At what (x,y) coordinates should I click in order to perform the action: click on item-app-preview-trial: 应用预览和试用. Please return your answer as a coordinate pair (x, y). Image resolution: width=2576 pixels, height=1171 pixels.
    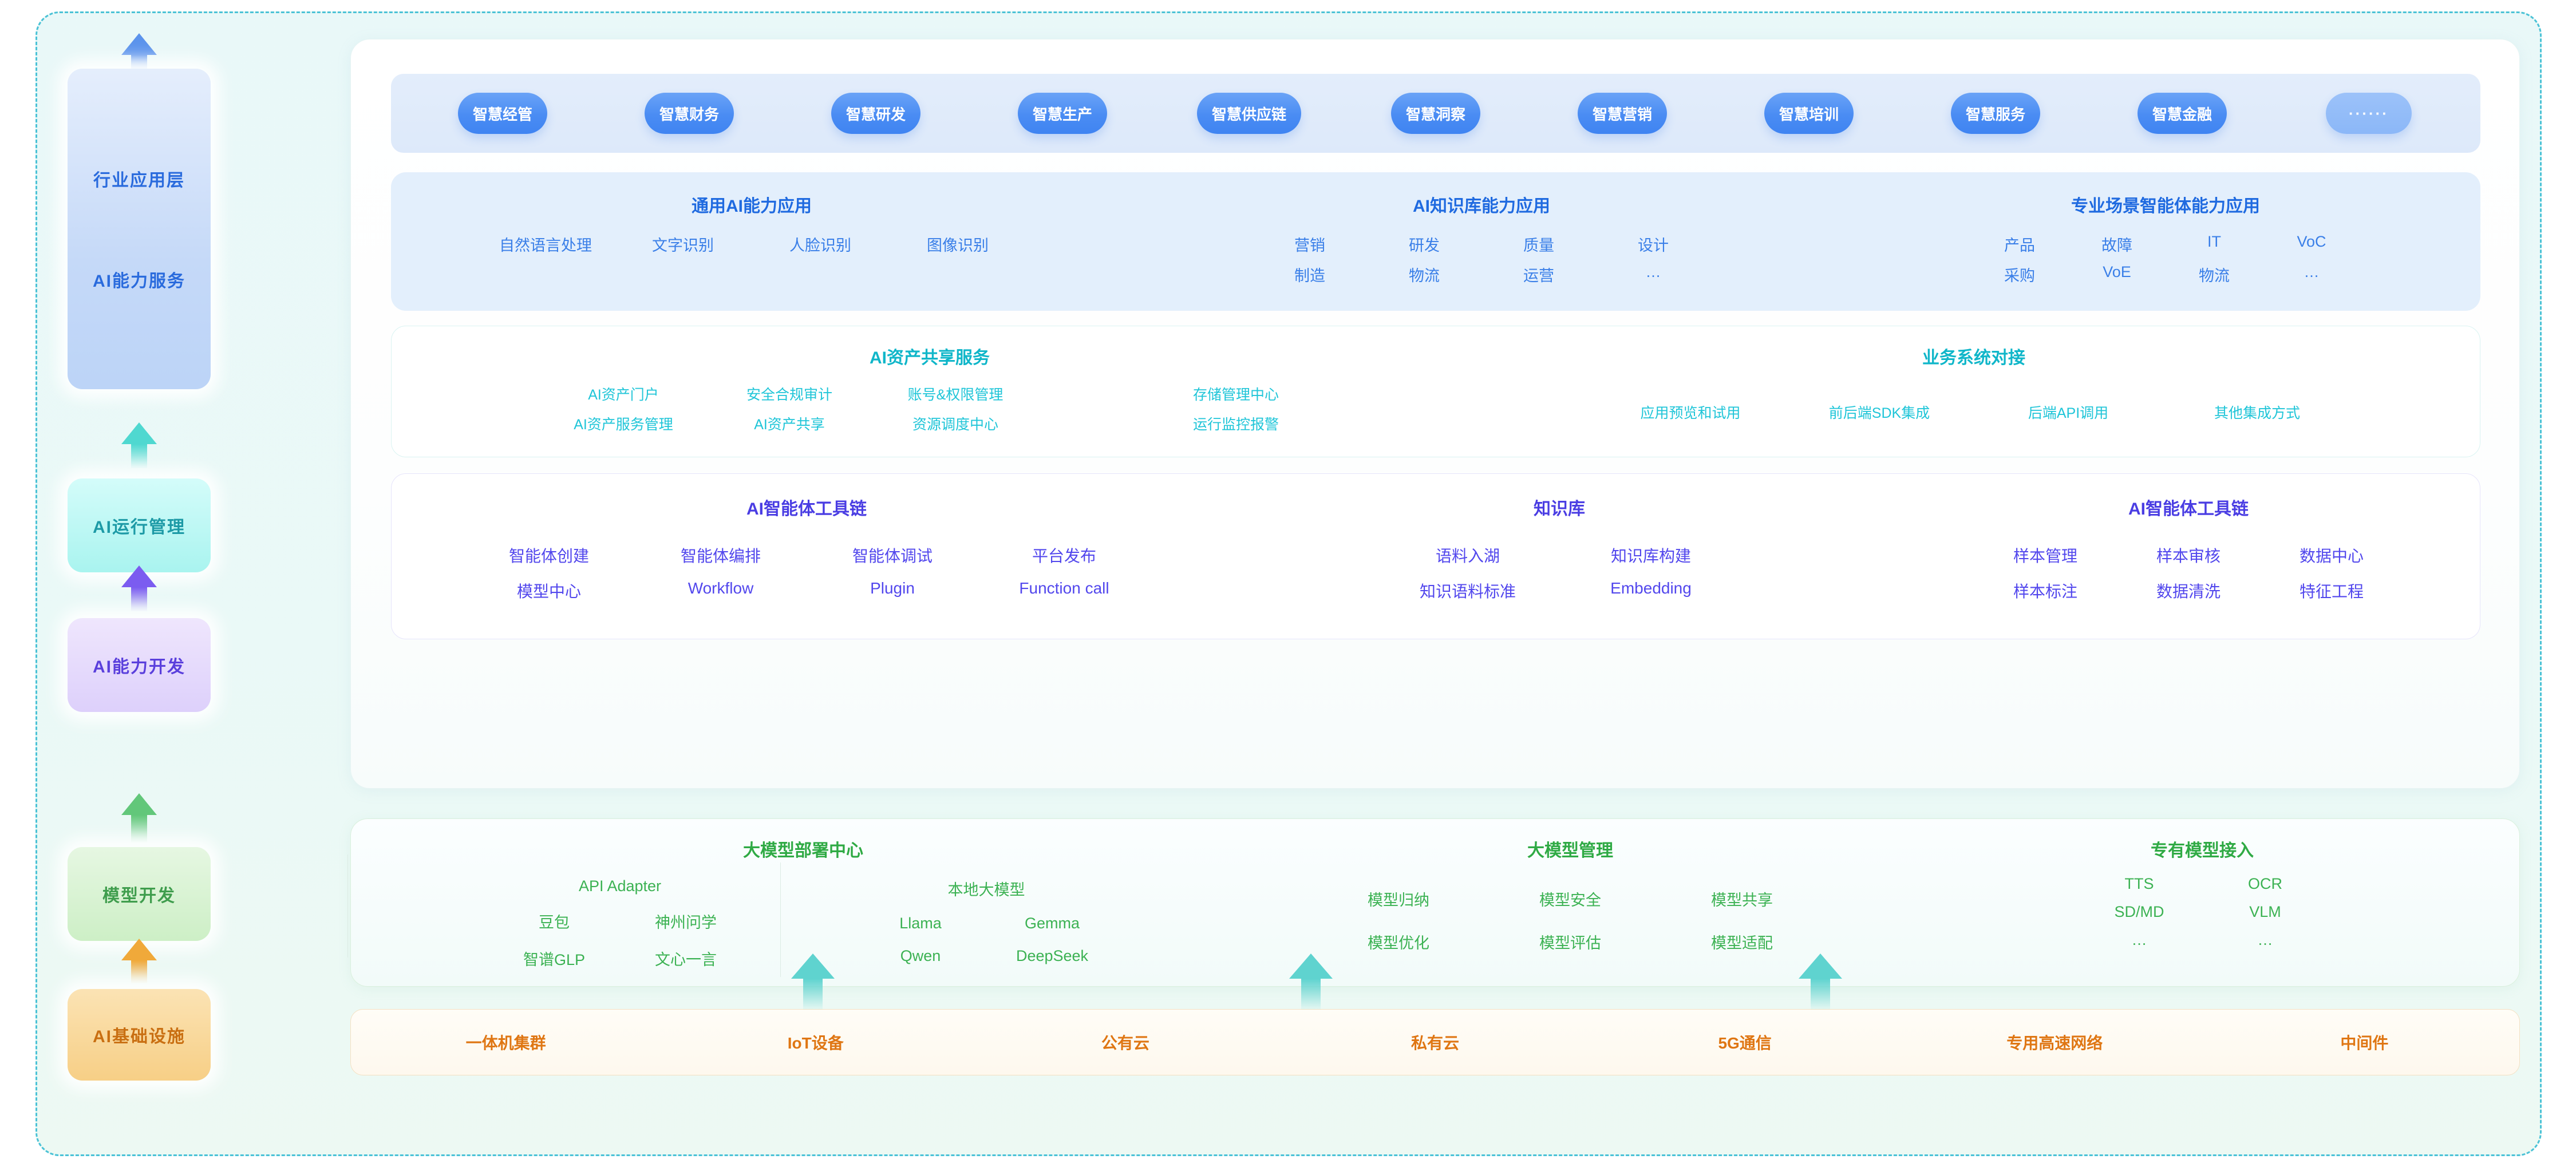
    Looking at the image, I should click on (1690, 413).